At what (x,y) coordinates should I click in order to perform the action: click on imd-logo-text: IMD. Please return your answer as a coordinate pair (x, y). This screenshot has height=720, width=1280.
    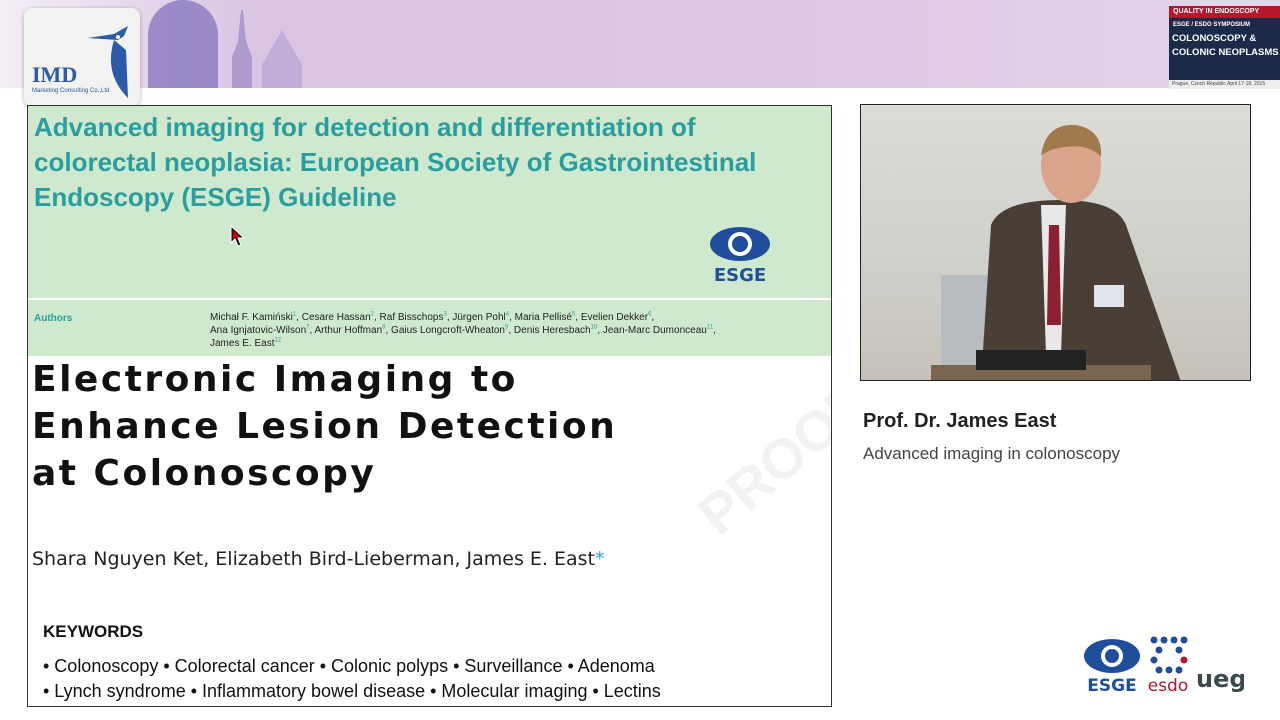
    Looking at the image, I should click on (55, 74).